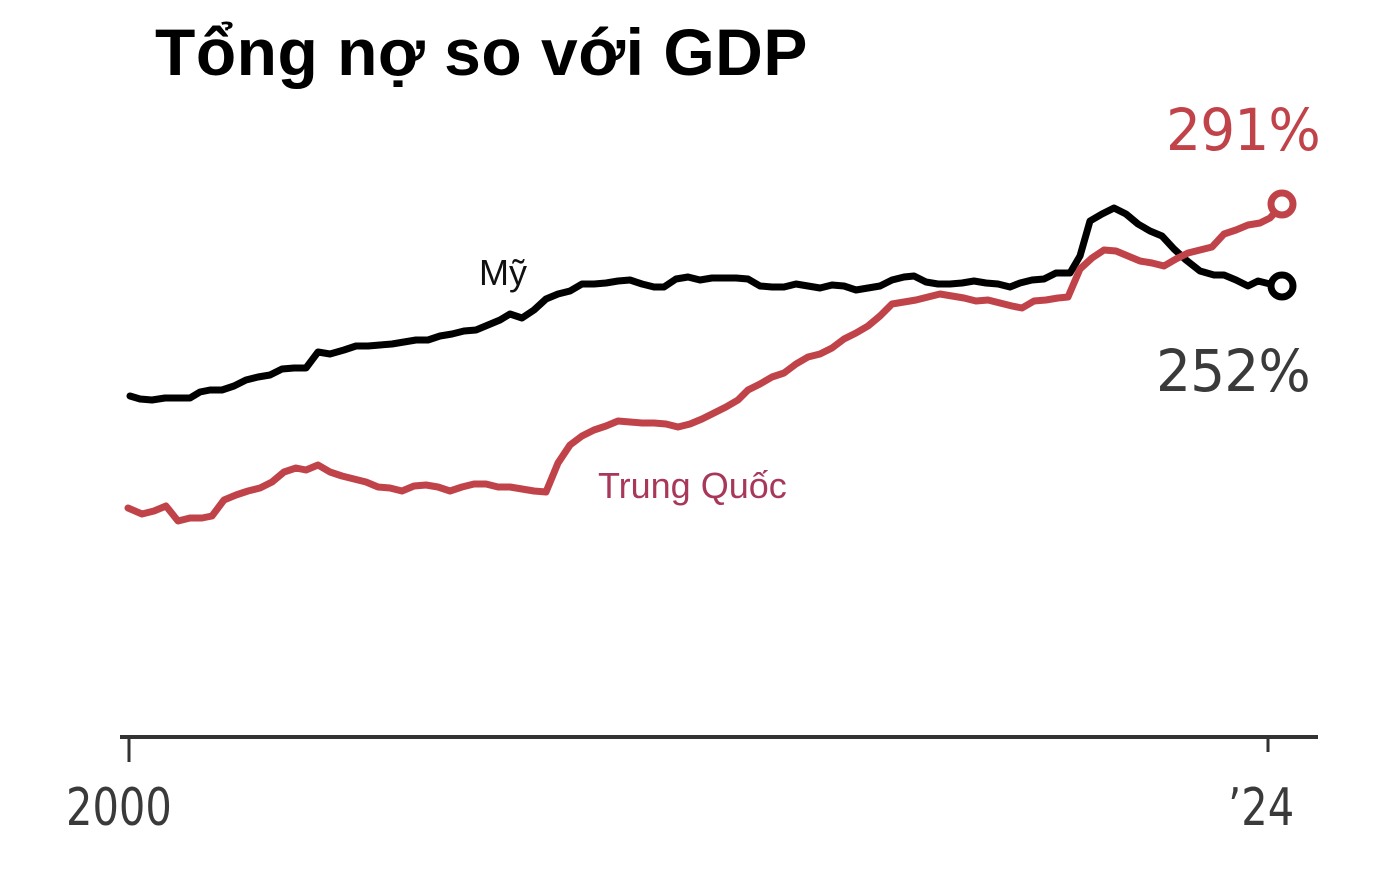  I want to click on end-value-label-us: 252%, so click(1233, 371).